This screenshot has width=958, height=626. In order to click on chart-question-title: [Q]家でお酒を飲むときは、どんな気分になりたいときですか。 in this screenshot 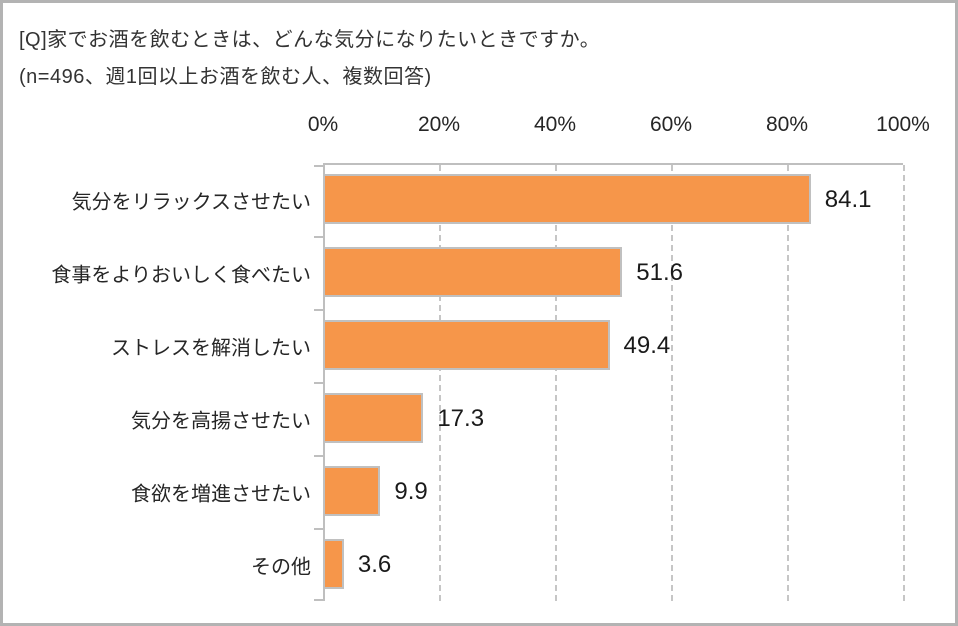, I will do `click(310, 40)`.